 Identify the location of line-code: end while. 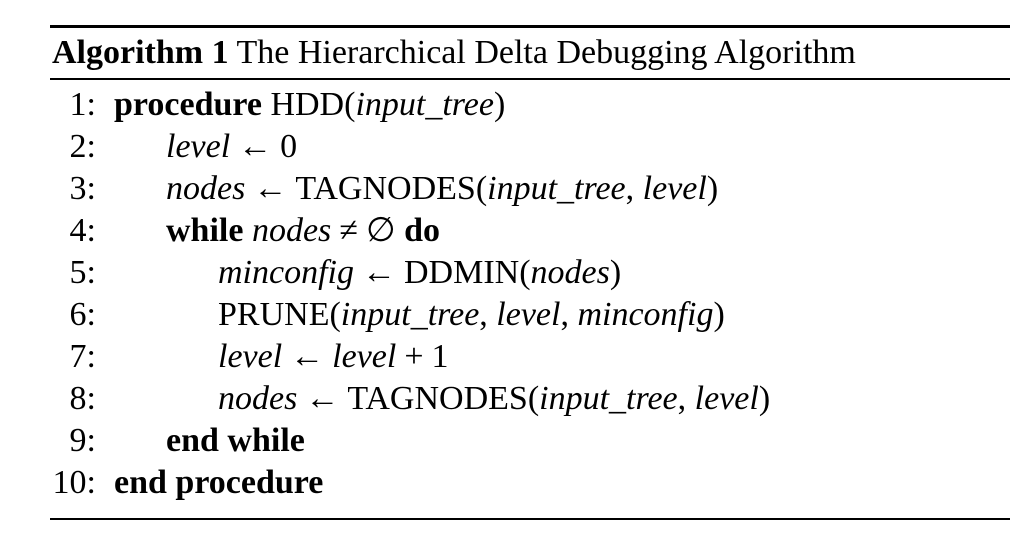
(235, 441).